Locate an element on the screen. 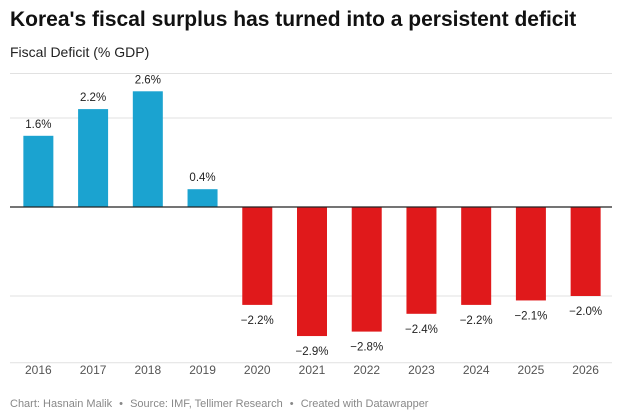 Image resolution: width=620 pixels, height=420 pixels. data-label: 0.4% is located at coordinates (202, 178).